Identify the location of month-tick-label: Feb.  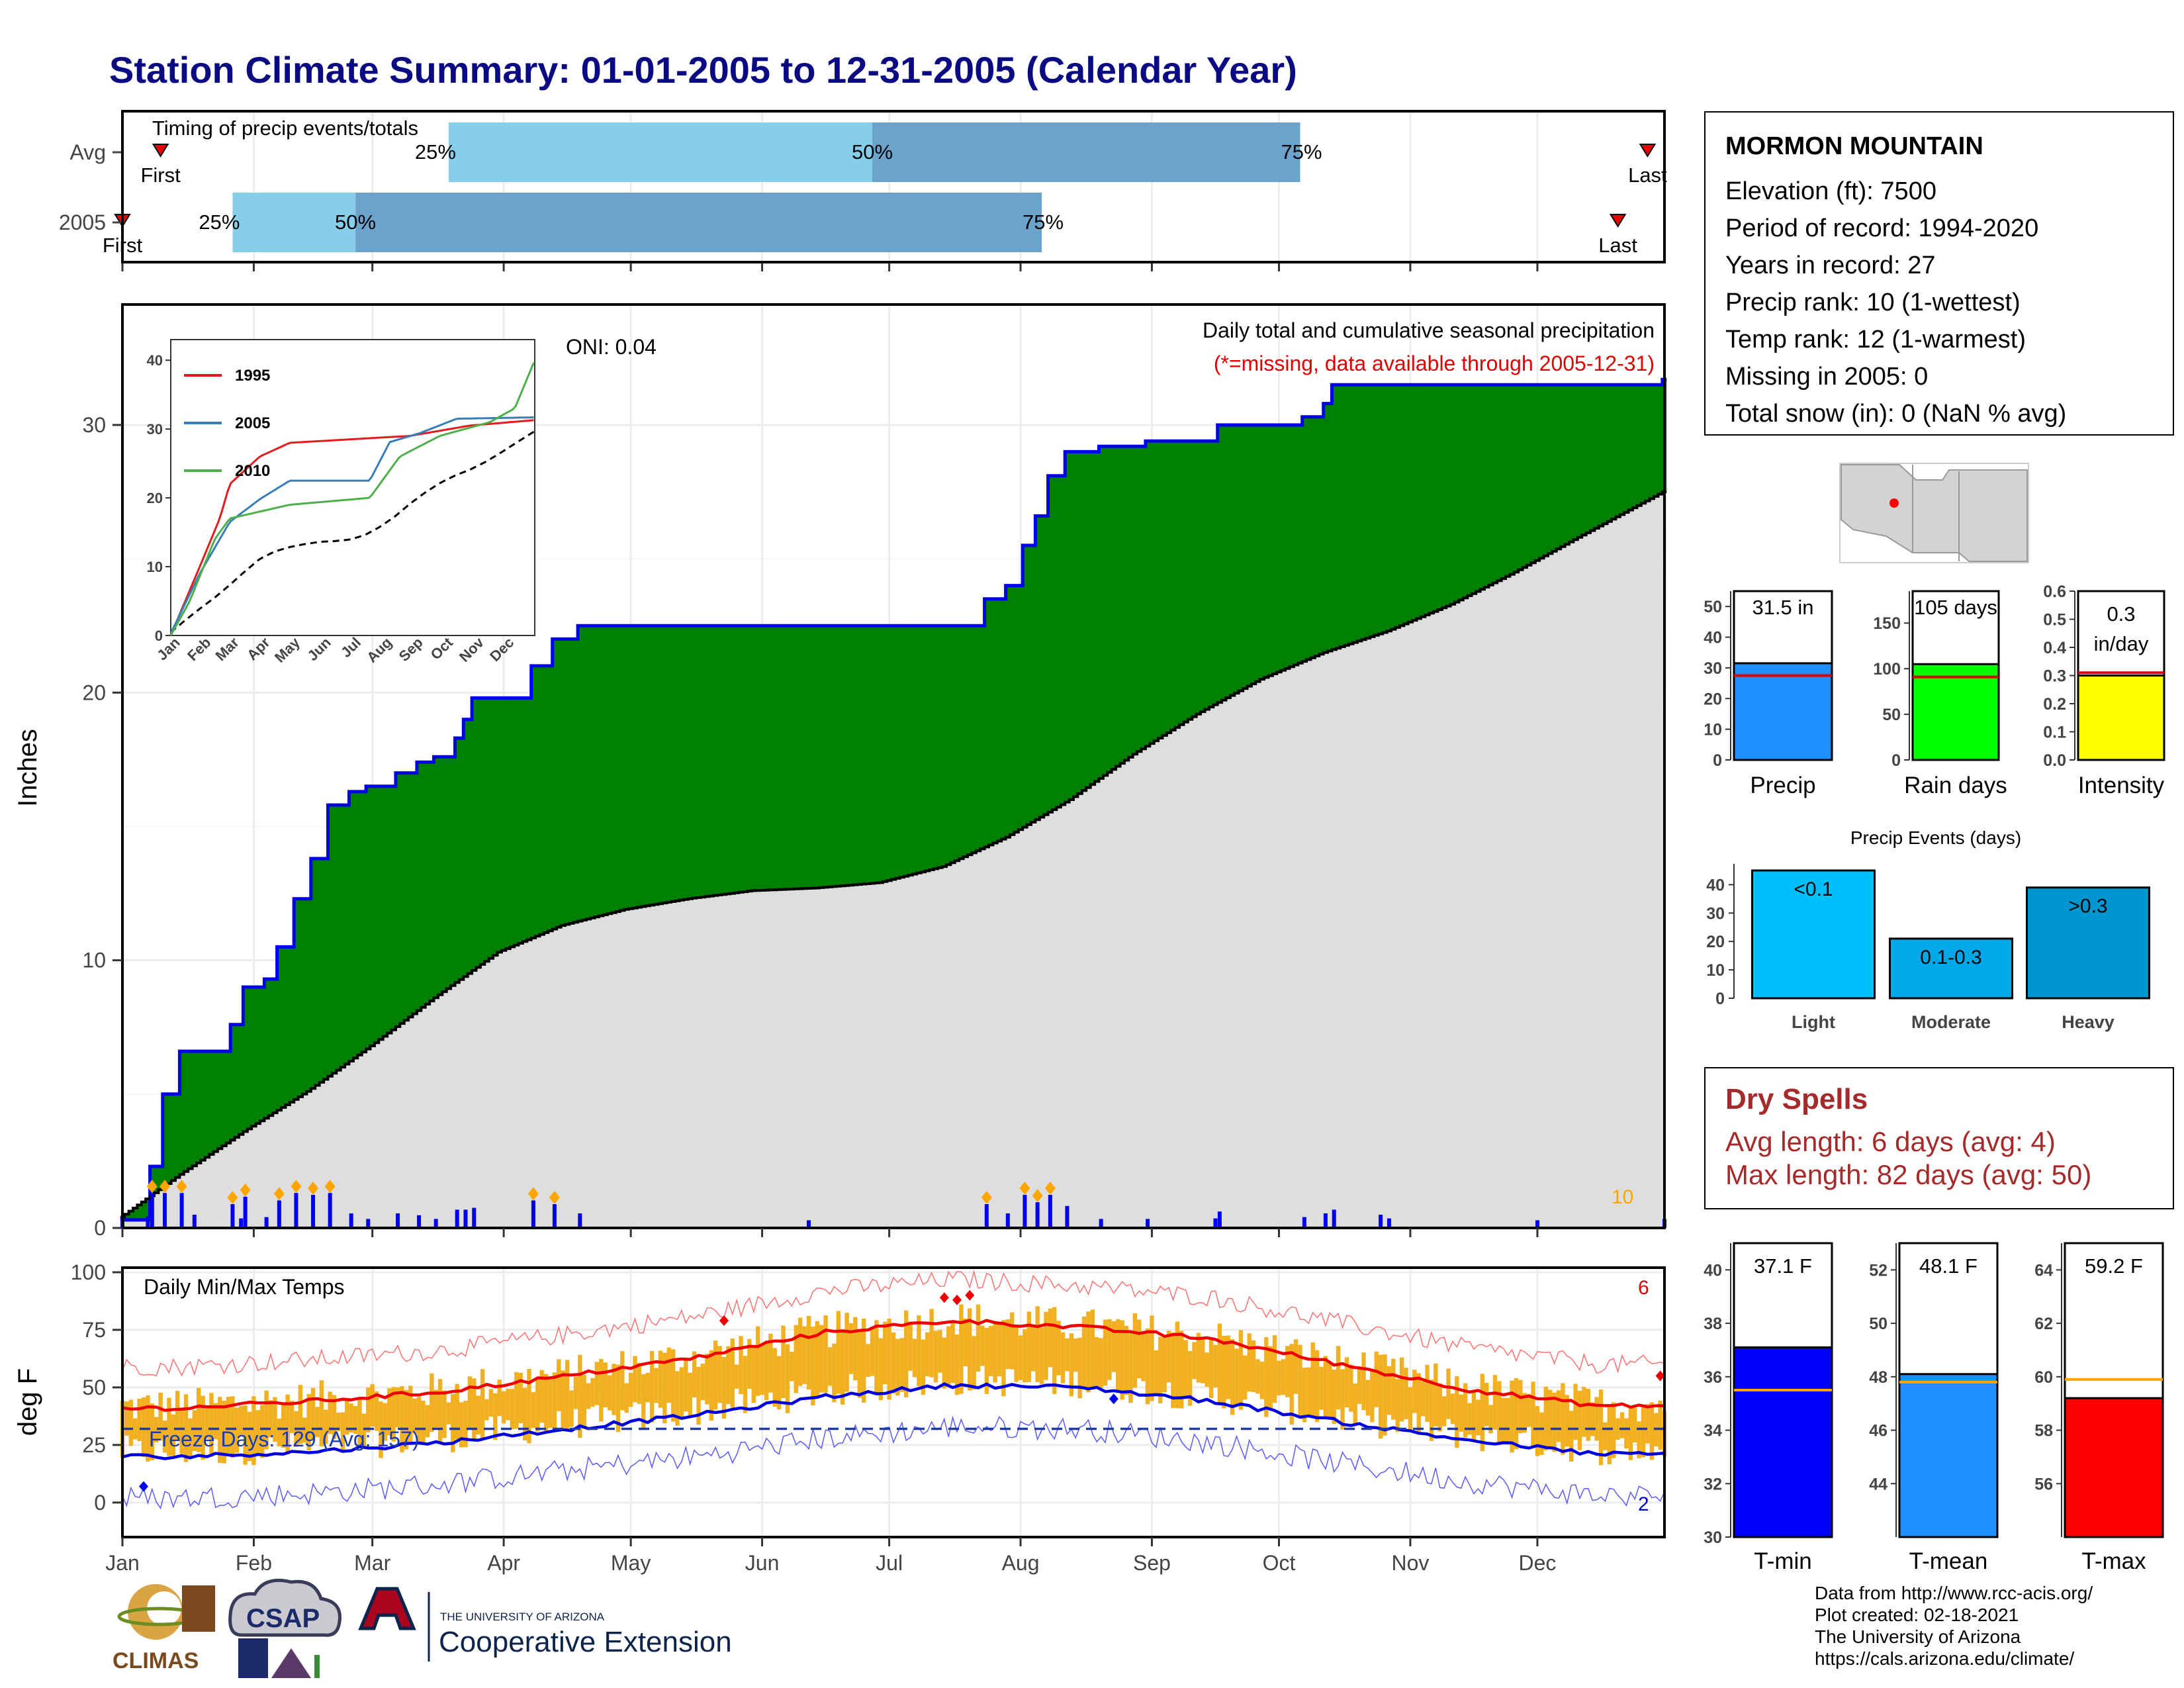
(254, 1563).